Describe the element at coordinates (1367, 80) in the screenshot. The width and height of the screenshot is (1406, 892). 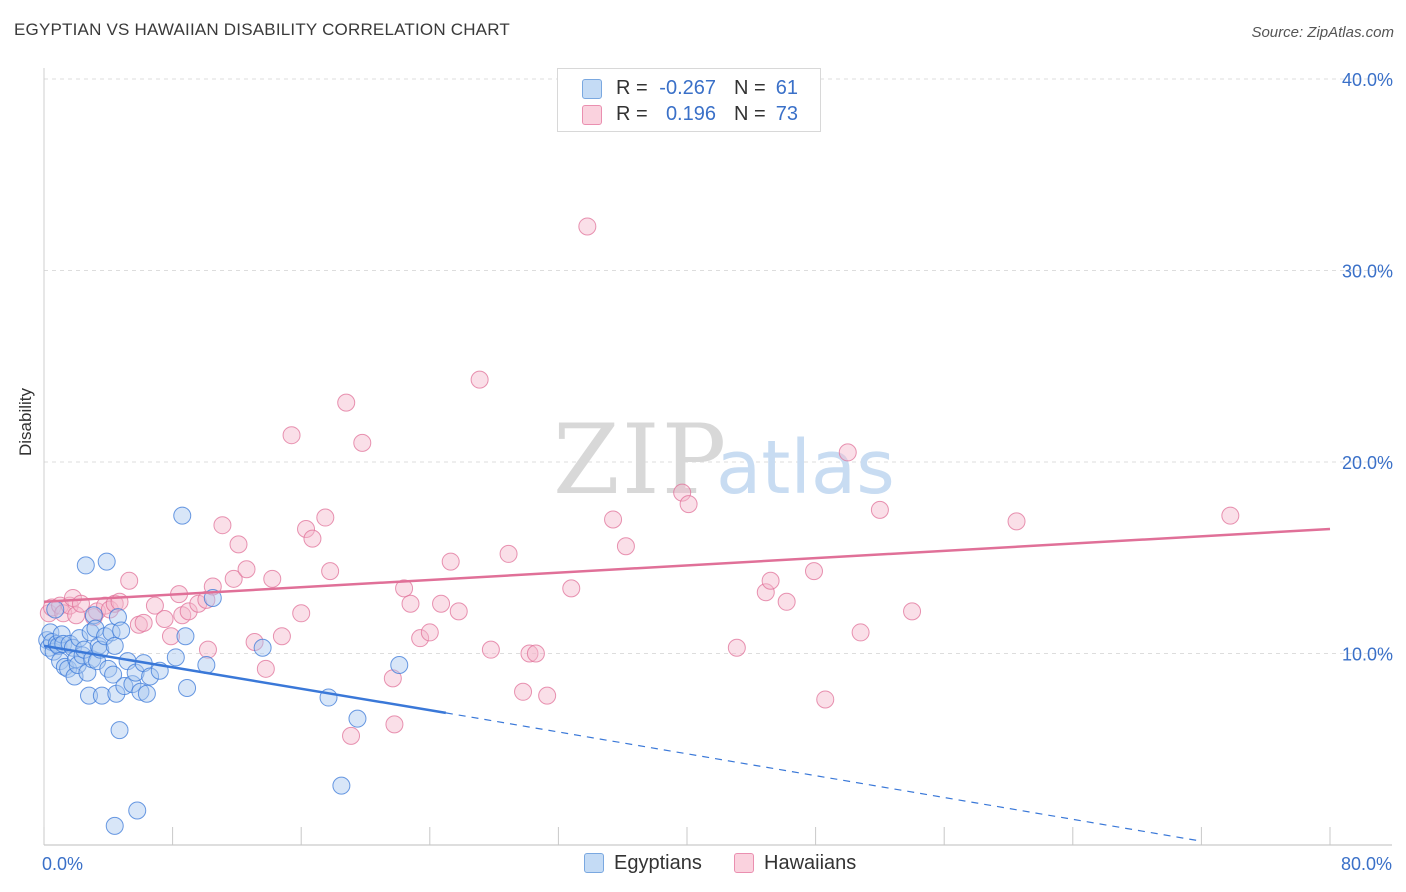
I see `y-tick-label: 40.0%` at that location.